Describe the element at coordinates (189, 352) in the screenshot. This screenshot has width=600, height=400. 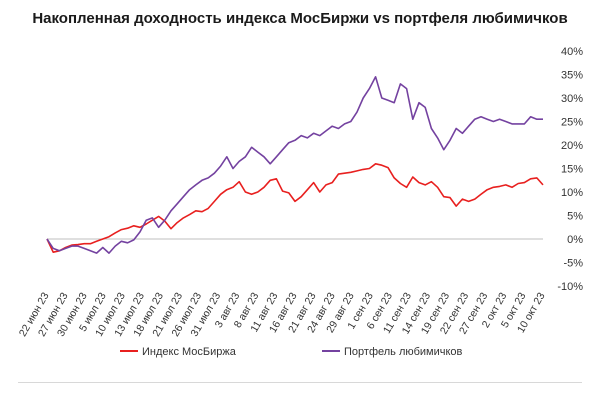
I see `legend-label: Индекс МосБиржа` at that location.